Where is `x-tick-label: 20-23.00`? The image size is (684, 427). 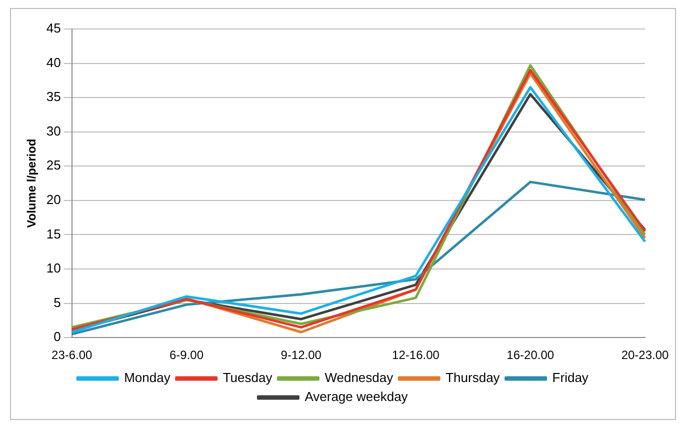 x-tick-label: 20-23.00 is located at coordinates (645, 355).